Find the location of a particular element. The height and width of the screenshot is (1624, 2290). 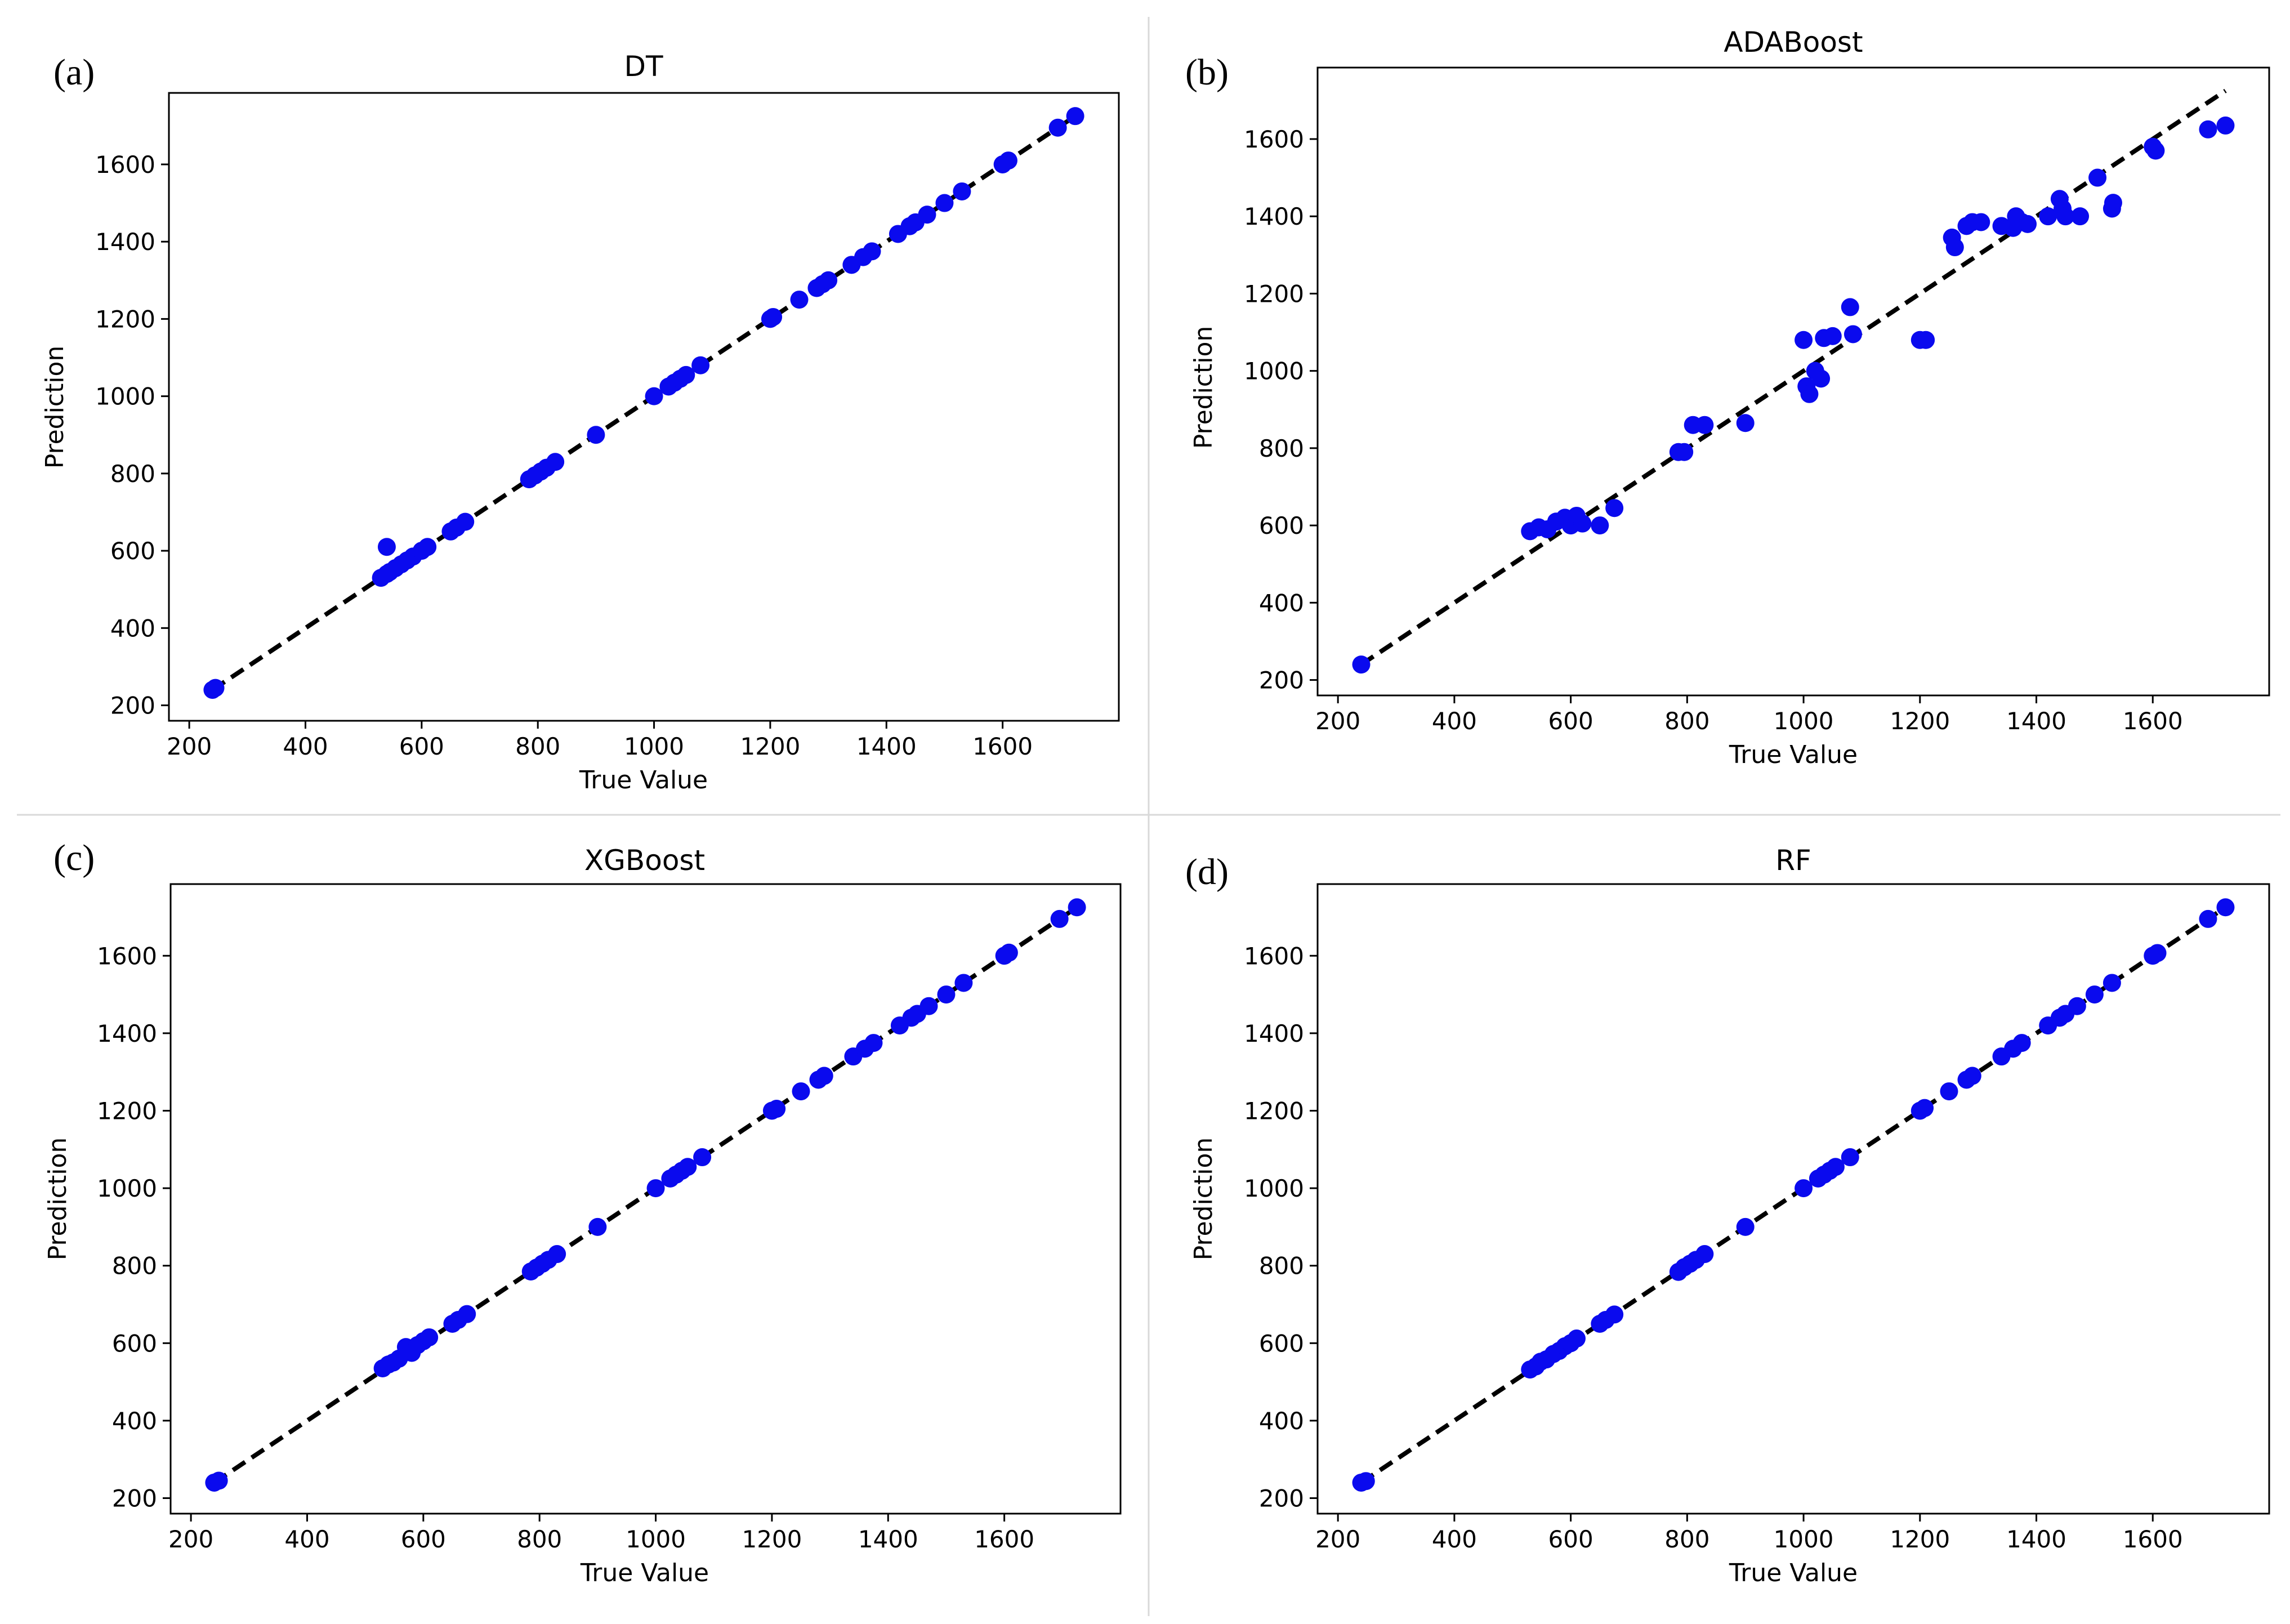

reference-line is located at coordinates (1793, 377).